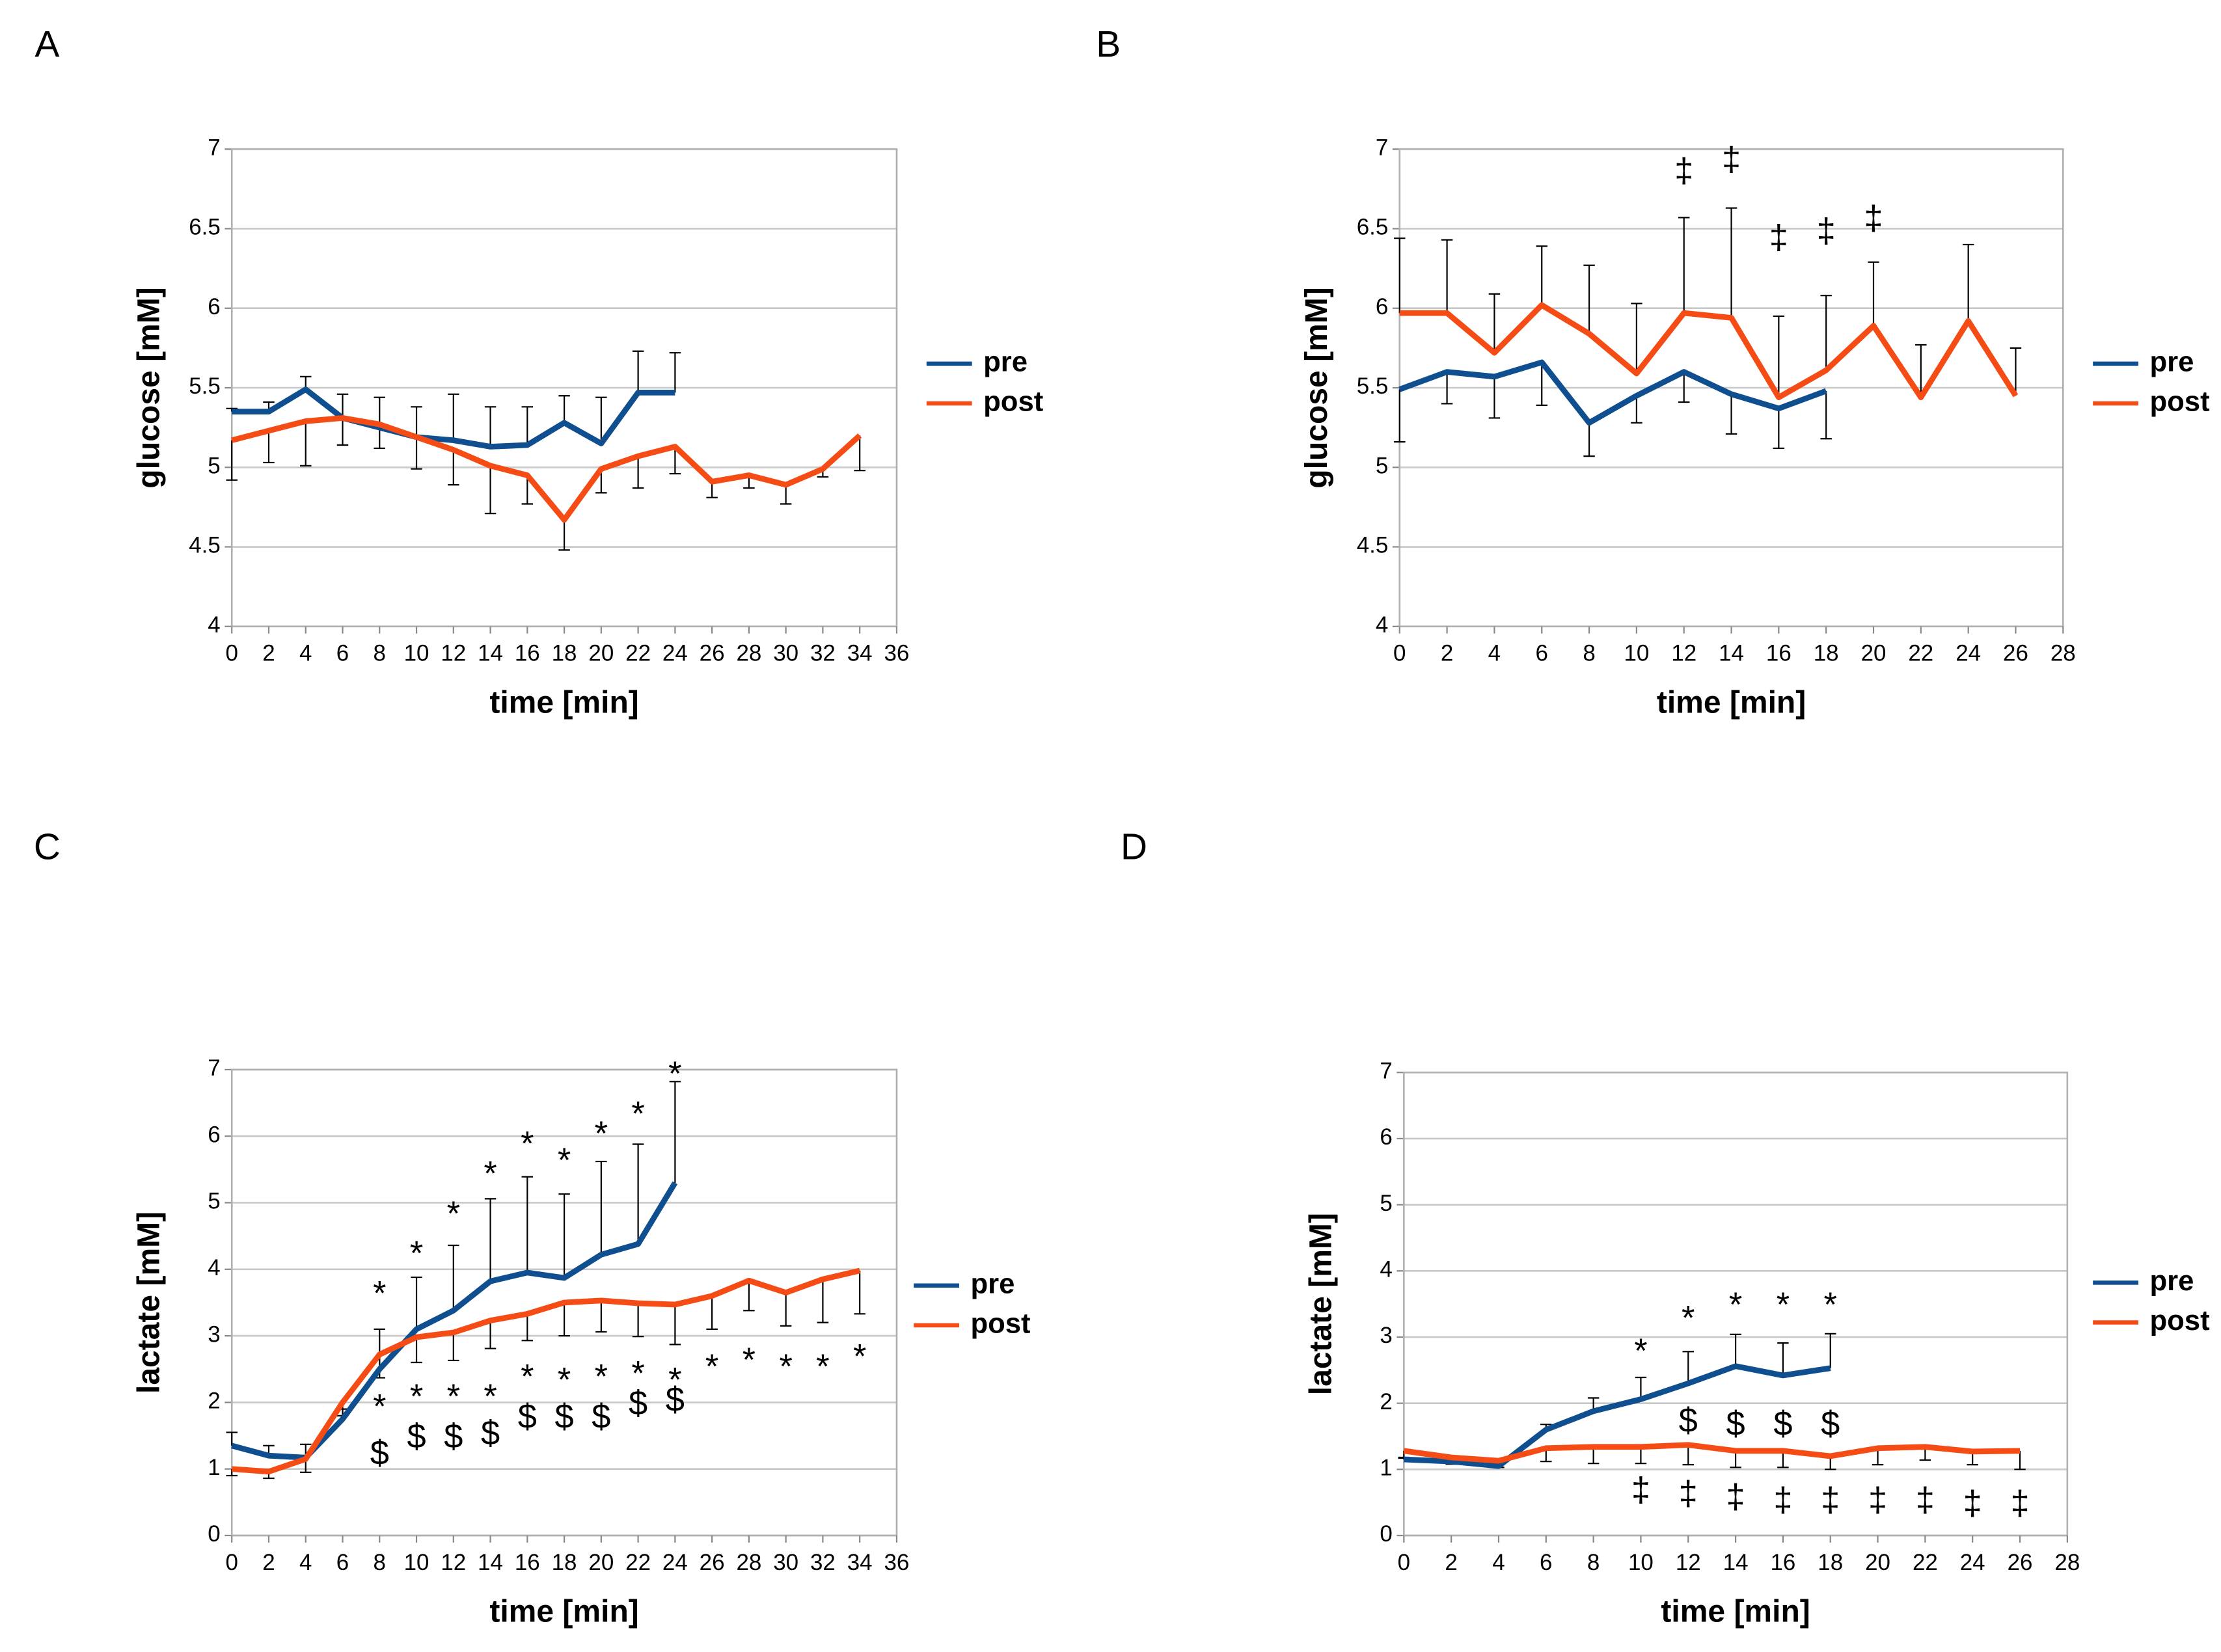 The height and width of the screenshot is (1652, 2221). What do you see at coordinates (1373, 386) in the screenshot?
I see `y-tick-label: 5.5` at bounding box center [1373, 386].